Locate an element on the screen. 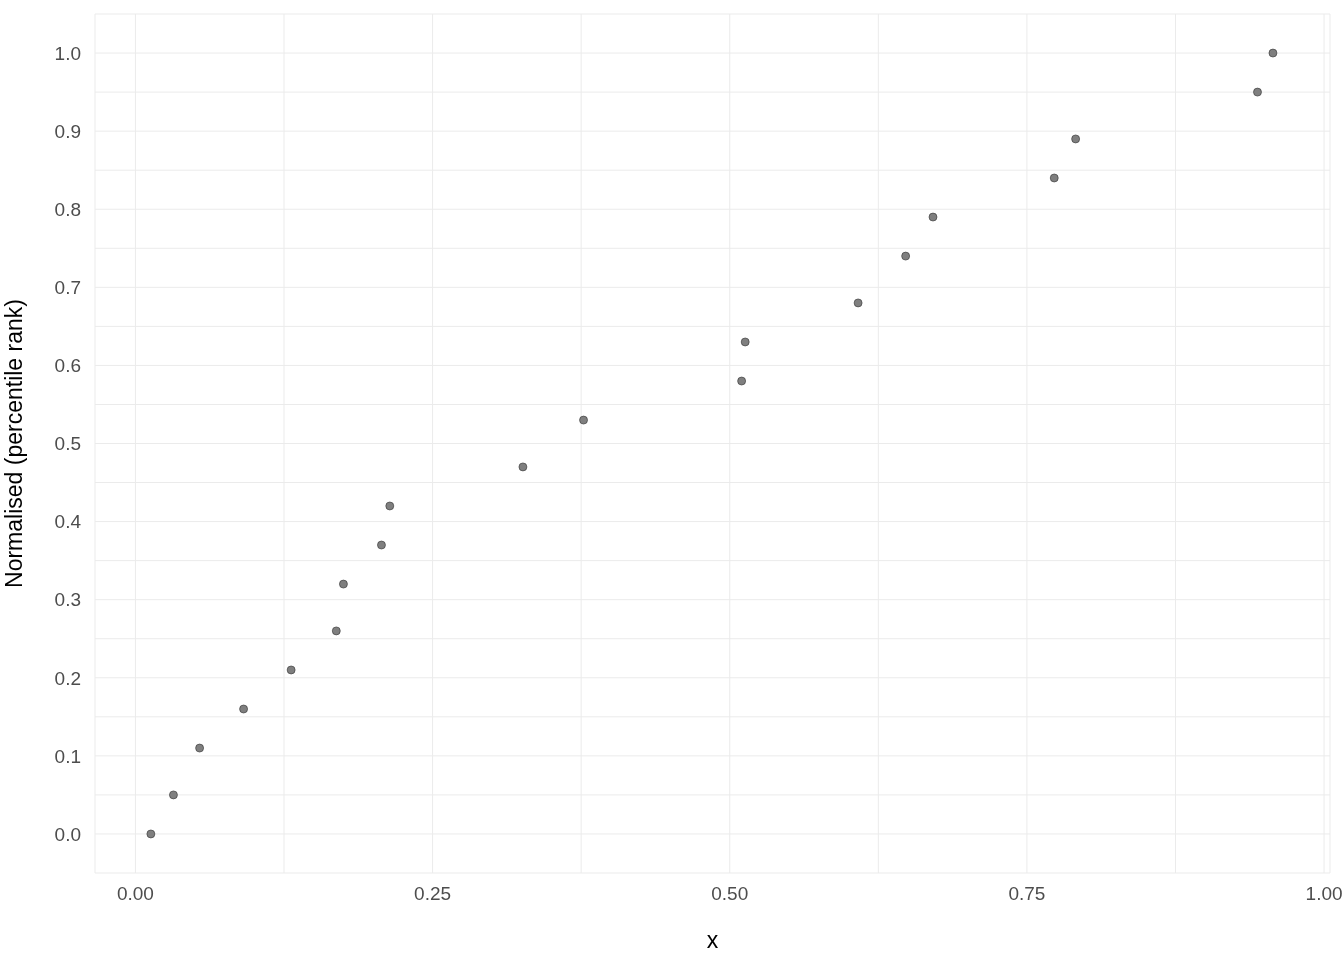 The height and width of the screenshot is (960, 1344). y-tick-label: 0.9 is located at coordinates (67, 131).